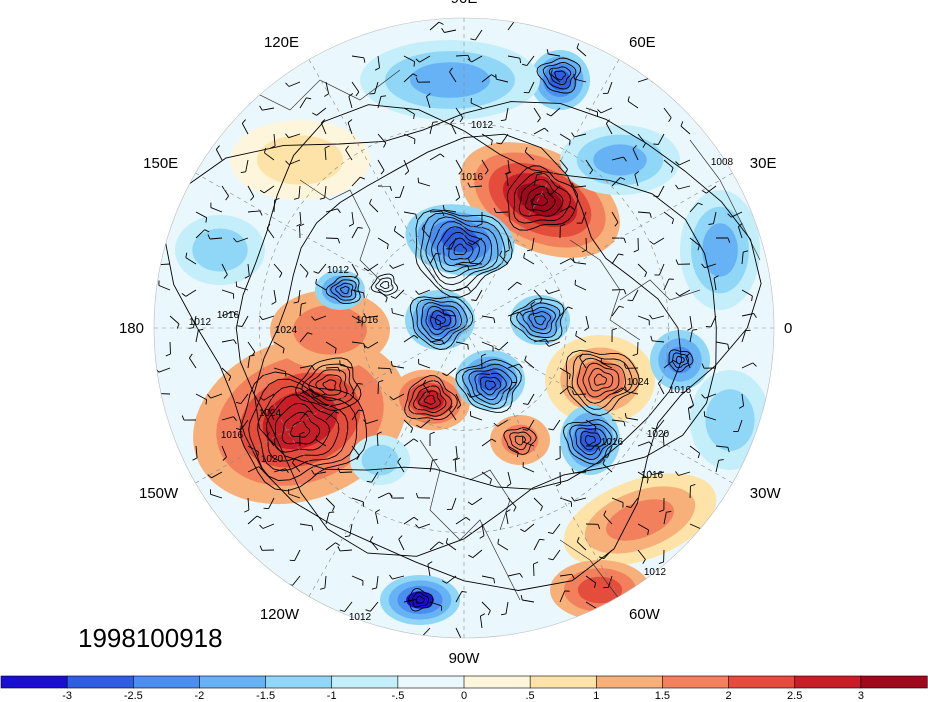  I want to click on contour-label: 1024, so click(286, 330).